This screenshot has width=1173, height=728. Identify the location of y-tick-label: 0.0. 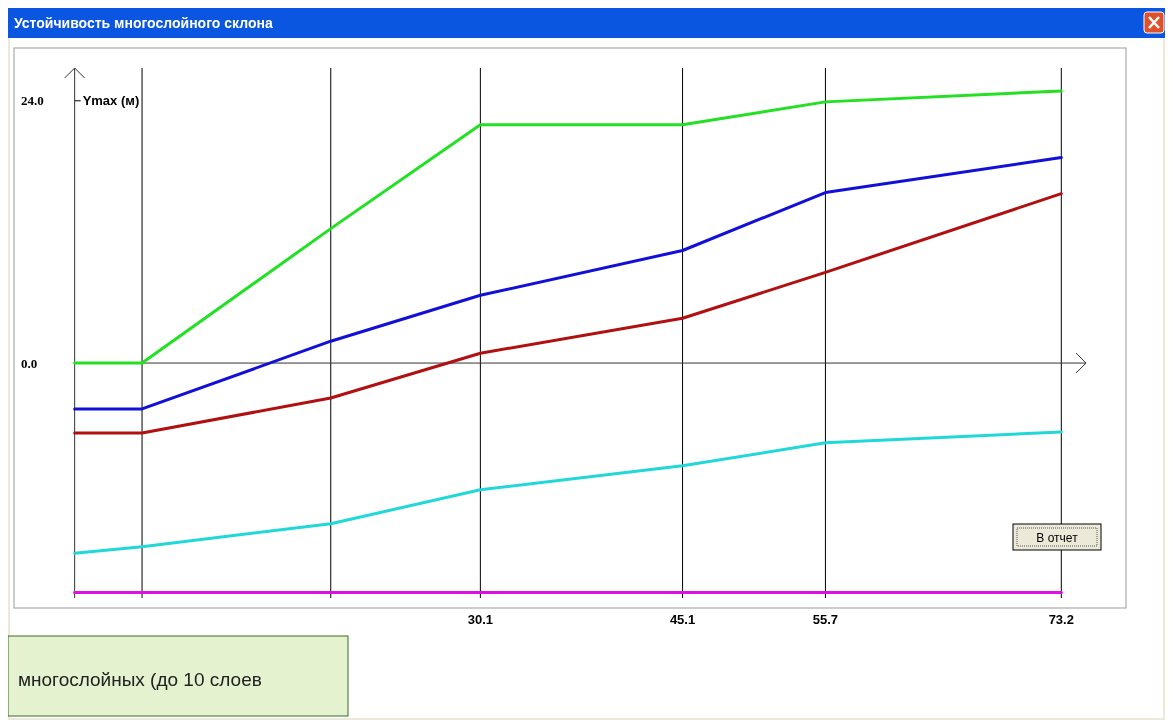
(29, 363).